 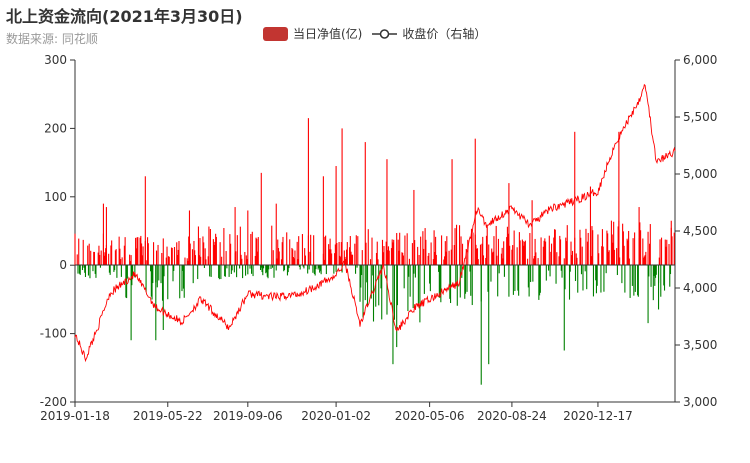 What do you see at coordinates (52, 39) in the screenshot?
I see `chart-subtitle: 数据来源: 同花顺` at bounding box center [52, 39].